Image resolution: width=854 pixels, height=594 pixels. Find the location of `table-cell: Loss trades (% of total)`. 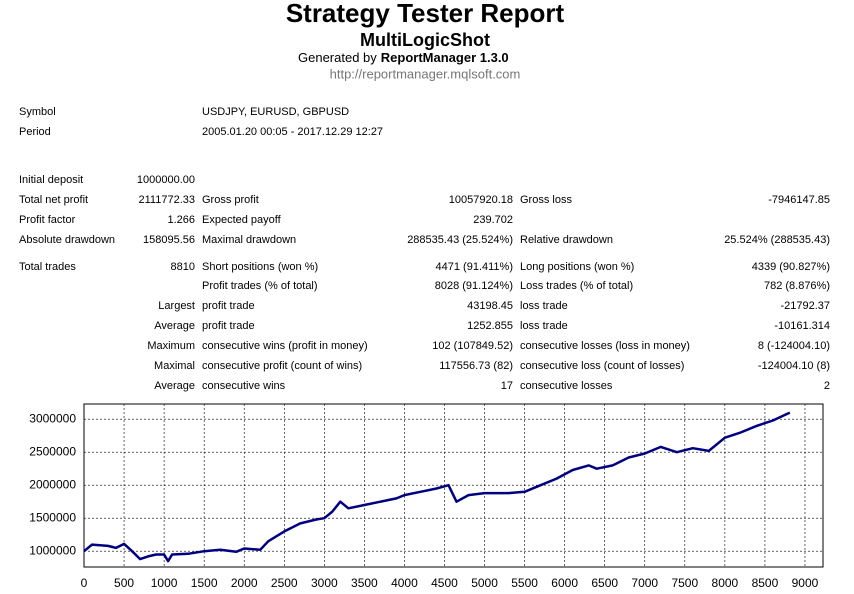

table-cell: Loss trades (% of total) is located at coordinates (576, 286).